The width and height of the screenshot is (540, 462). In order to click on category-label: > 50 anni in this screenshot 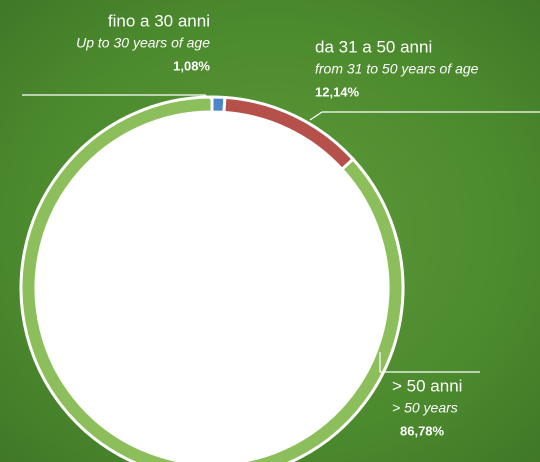, I will do `click(427, 385)`.